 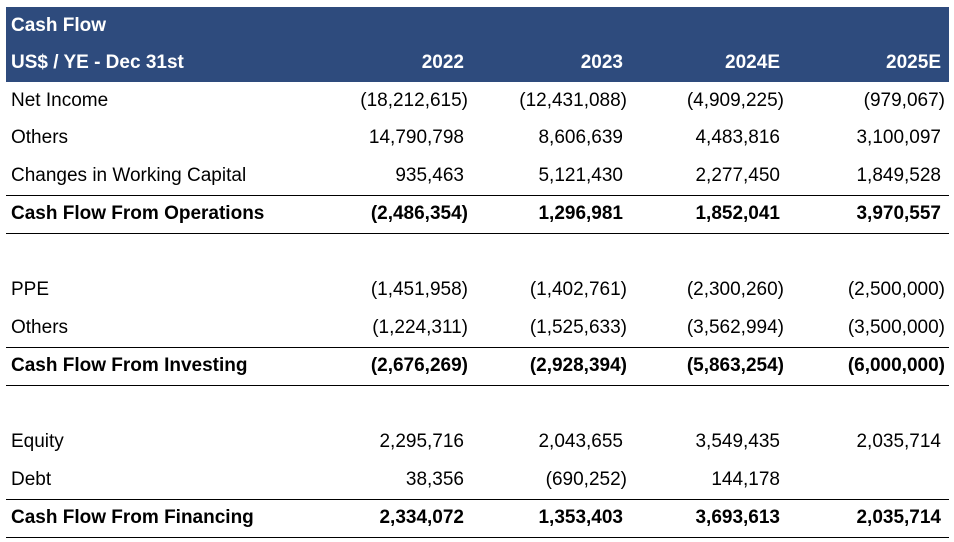 I want to click on cell-value: (1,525,633), so click(x=578, y=327).